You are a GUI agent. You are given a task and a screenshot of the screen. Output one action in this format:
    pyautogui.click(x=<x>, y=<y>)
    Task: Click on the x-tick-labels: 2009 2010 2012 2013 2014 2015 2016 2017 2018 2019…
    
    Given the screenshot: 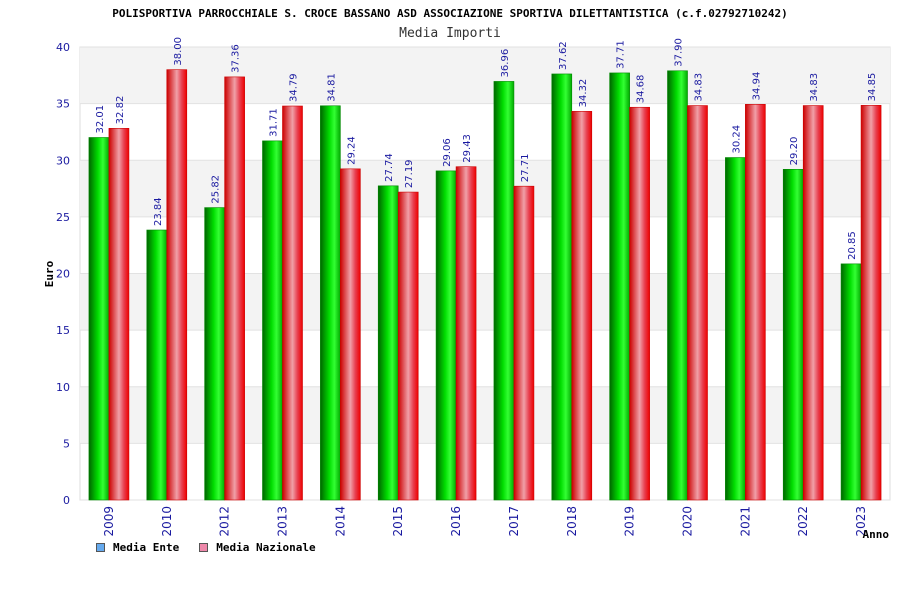 What is the action you would take?
    pyautogui.click(x=485, y=521)
    